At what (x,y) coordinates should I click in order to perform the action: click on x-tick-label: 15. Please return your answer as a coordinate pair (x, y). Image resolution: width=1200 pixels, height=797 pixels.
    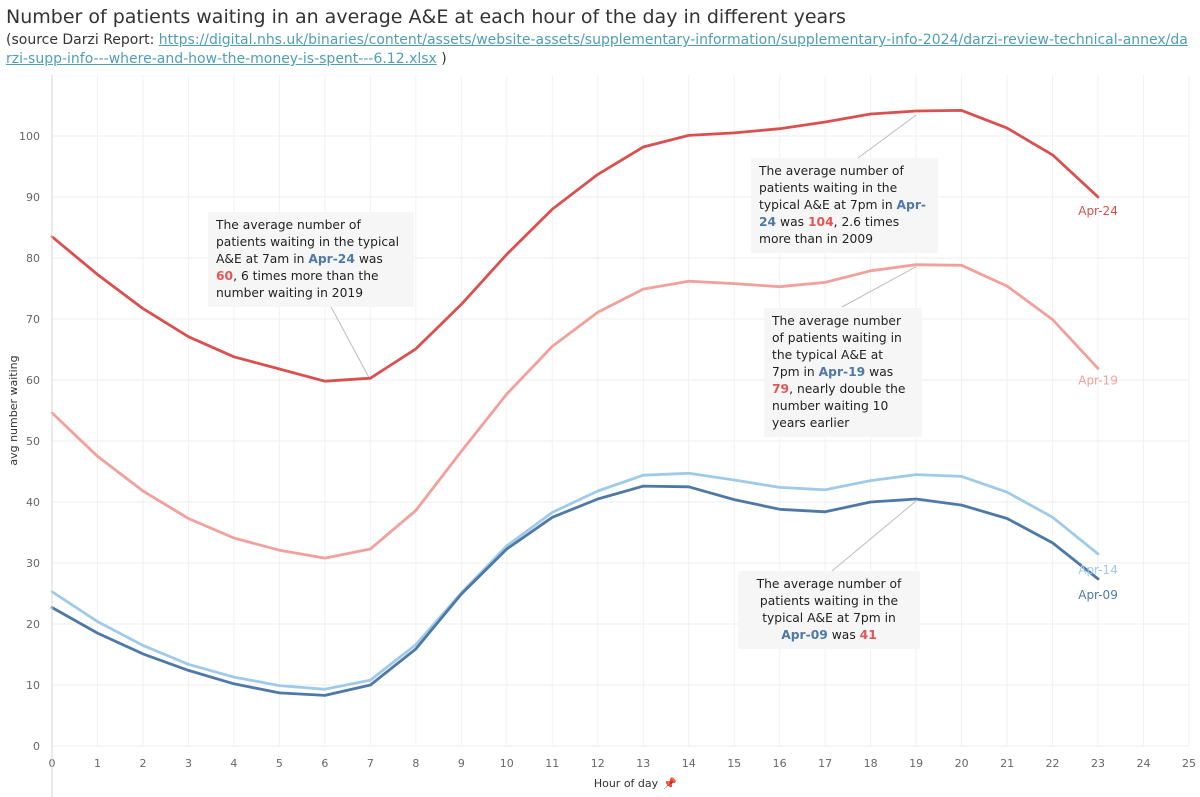
    Looking at the image, I should click on (734, 763).